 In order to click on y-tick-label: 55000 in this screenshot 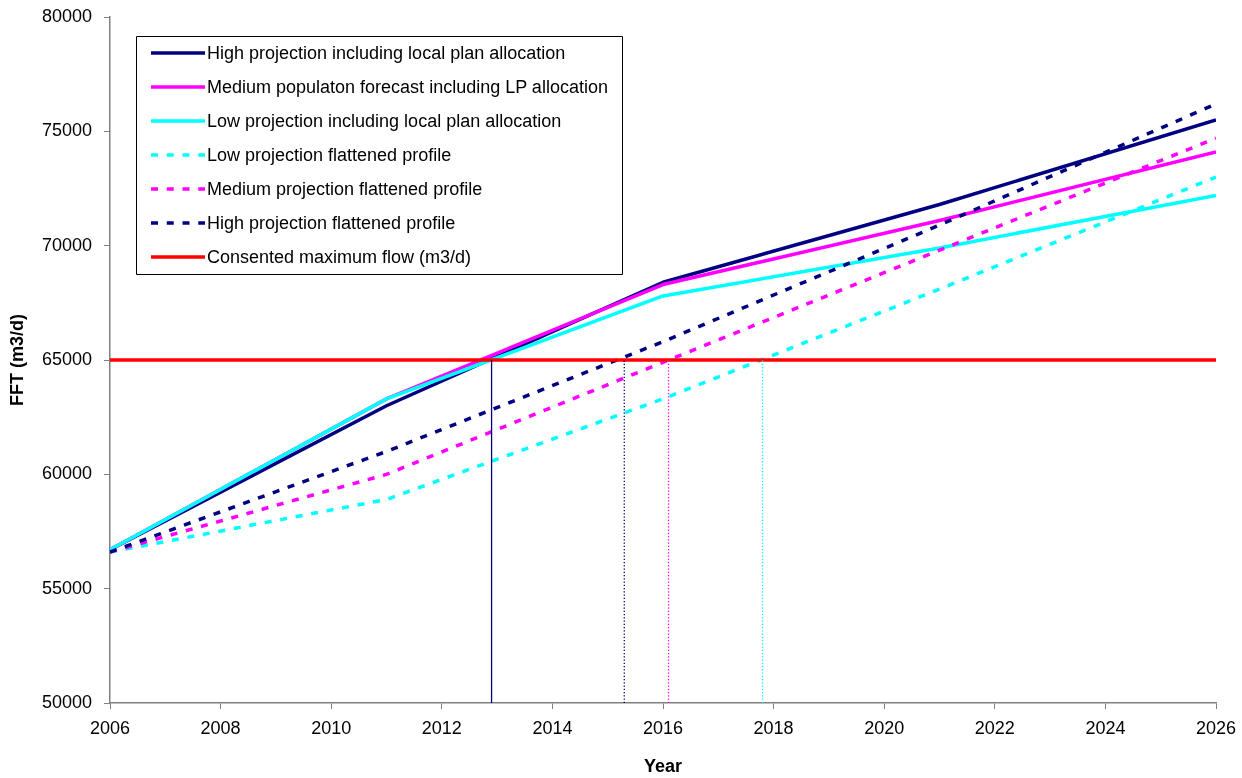, I will do `click(66, 587)`.